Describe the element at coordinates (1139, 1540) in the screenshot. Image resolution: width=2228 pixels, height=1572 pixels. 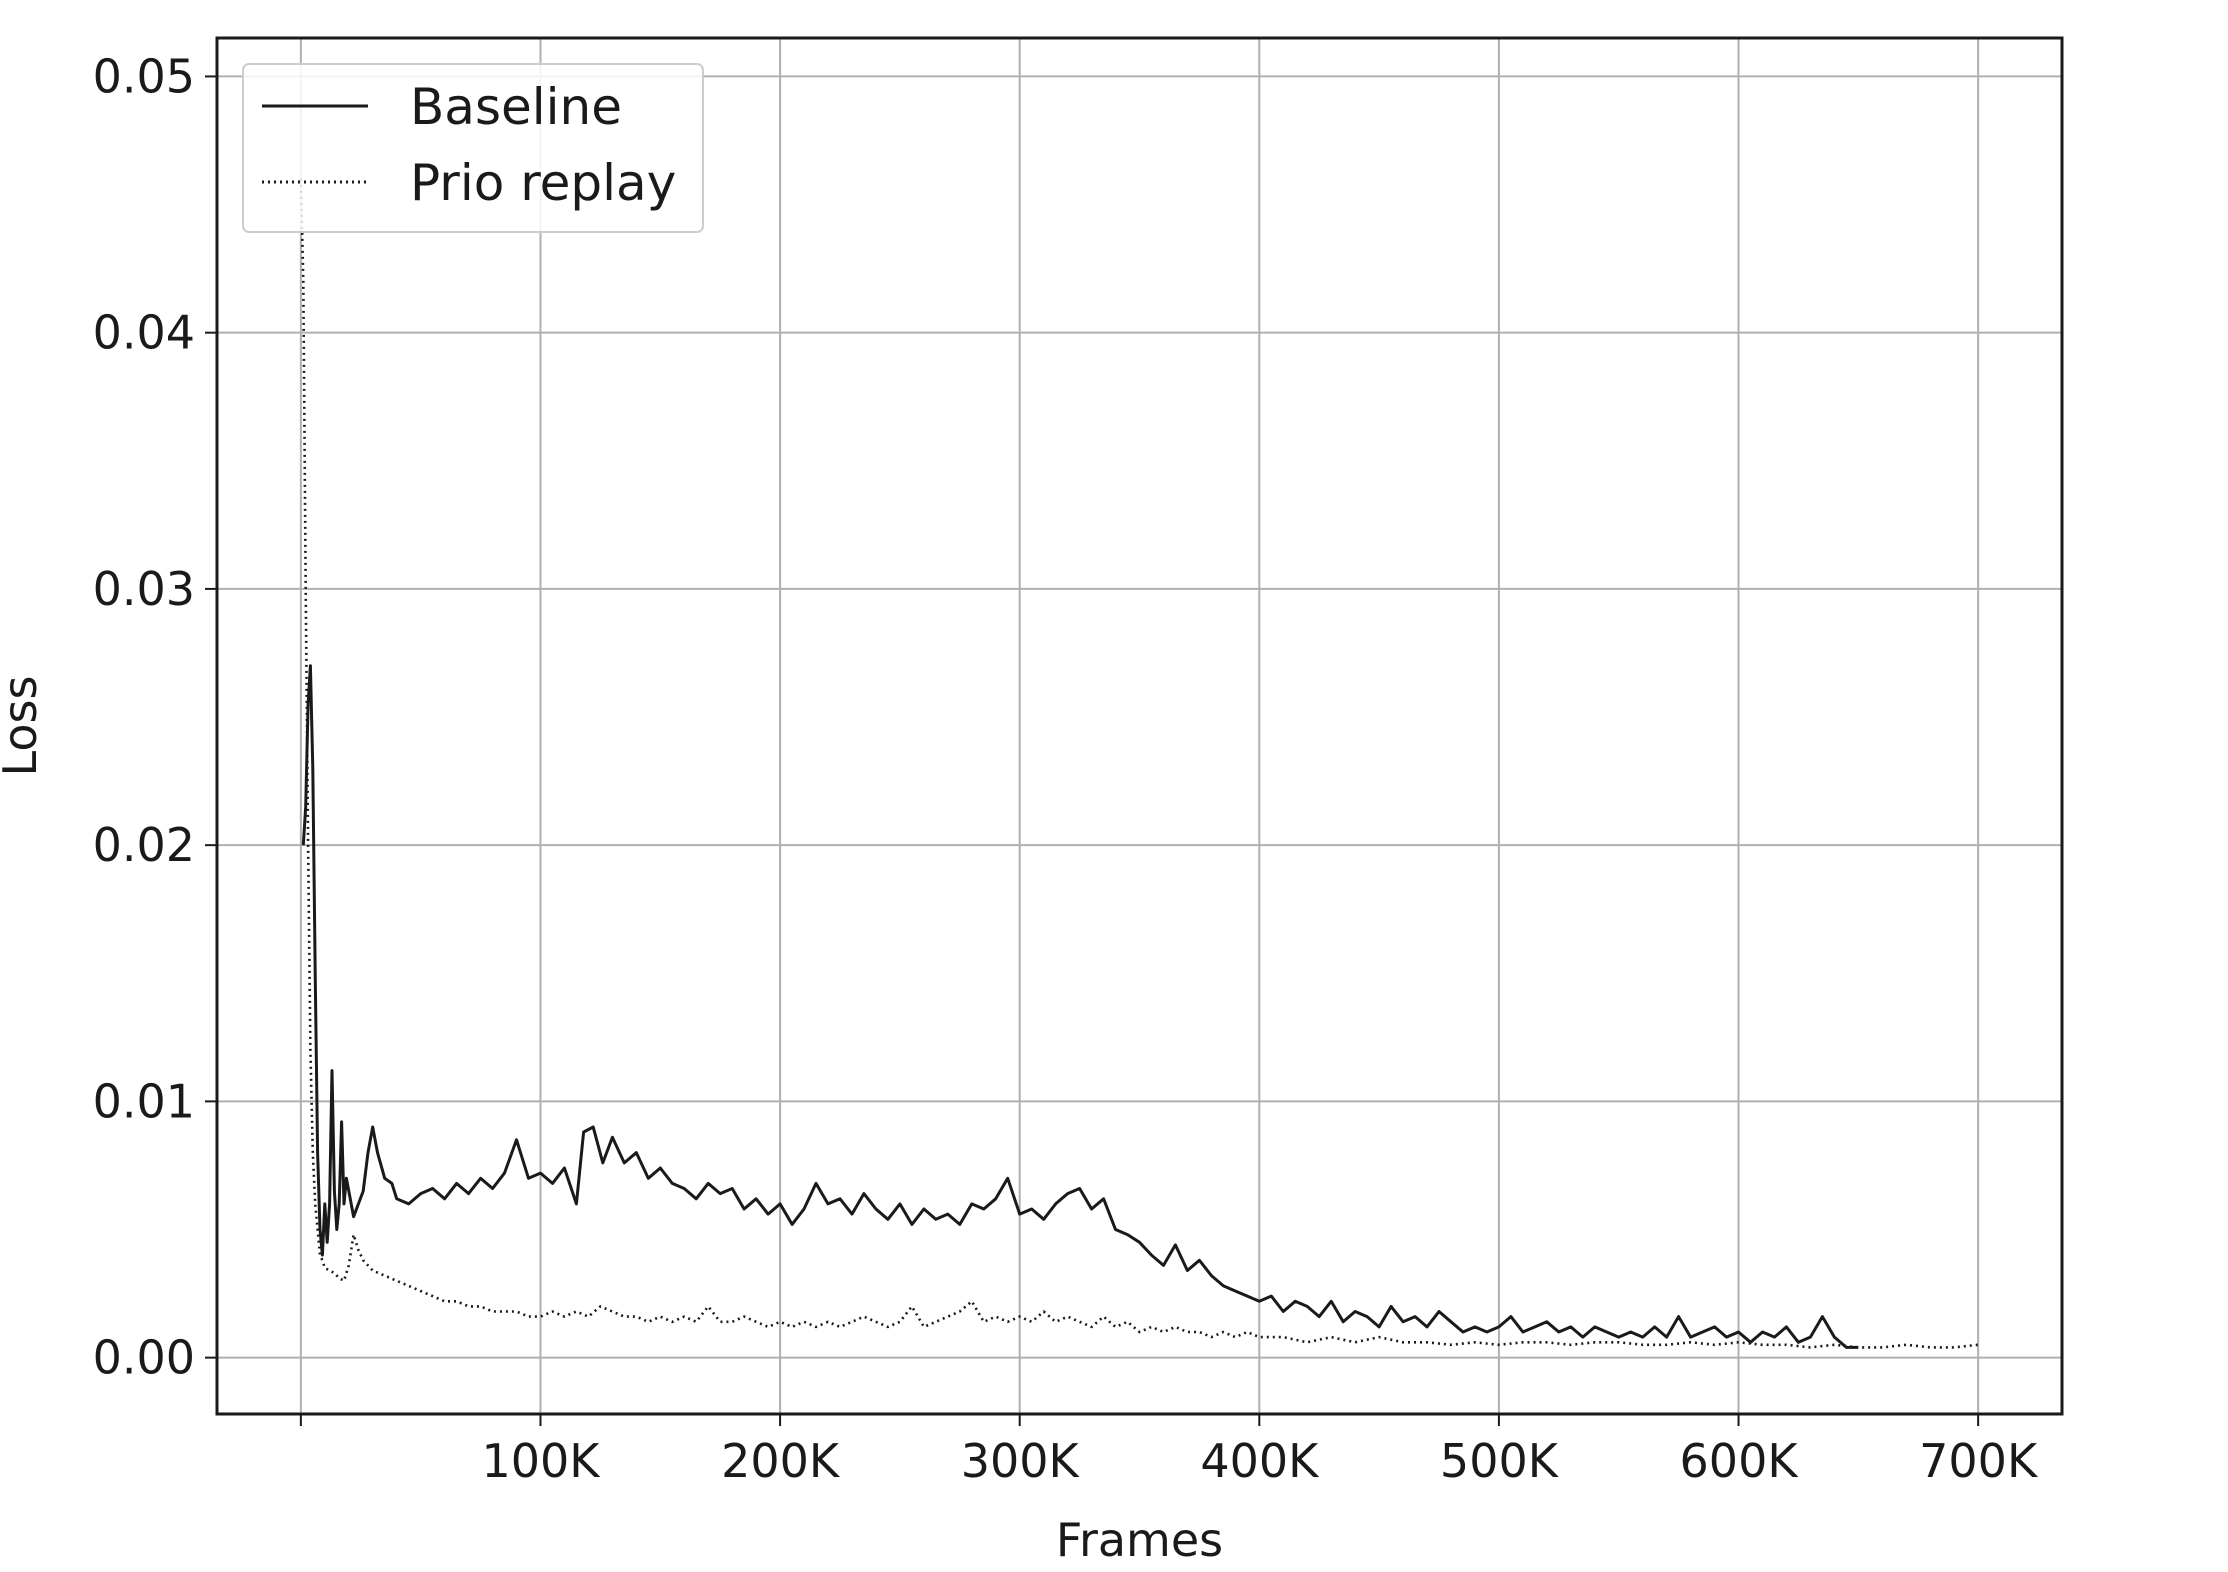
I see `x-axis-label: Frames` at that location.